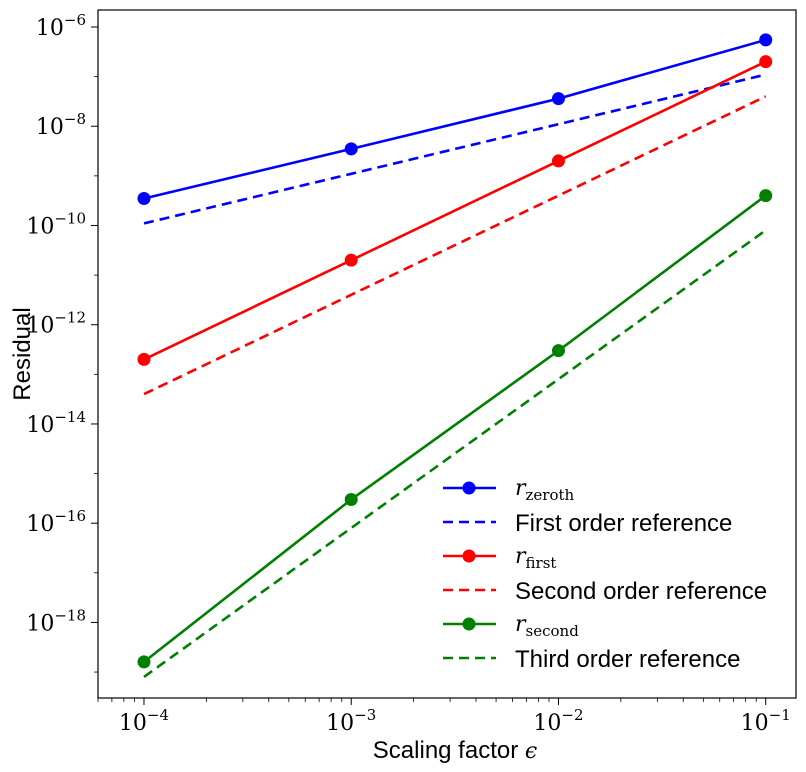 This screenshot has width=806, height=772. What do you see at coordinates (469, 624) in the screenshot?
I see `legend-marker-r-second` at bounding box center [469, 624].